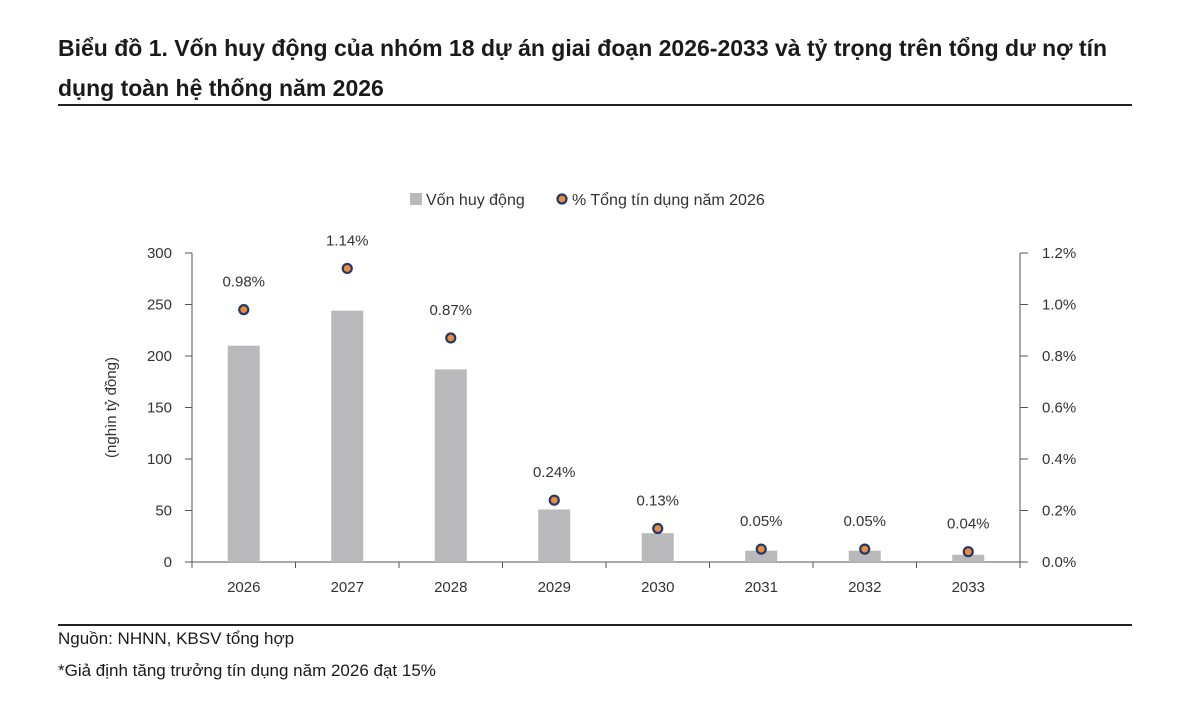 The height and width of the screenshot is (708, 1200). What do you see at coordinates (163, 511) in the screenshot?
I see `y-tick-label: 50` at bounding box center [163, 511].